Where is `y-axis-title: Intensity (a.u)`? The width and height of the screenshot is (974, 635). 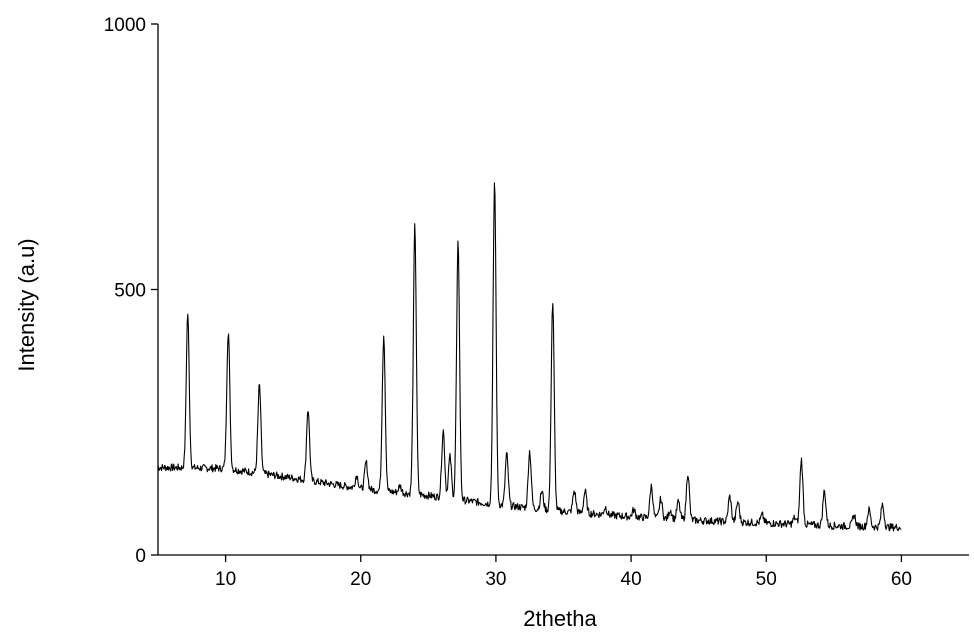
y-axis-title: Intensity (a.u) is located at coordinates (26, 304).